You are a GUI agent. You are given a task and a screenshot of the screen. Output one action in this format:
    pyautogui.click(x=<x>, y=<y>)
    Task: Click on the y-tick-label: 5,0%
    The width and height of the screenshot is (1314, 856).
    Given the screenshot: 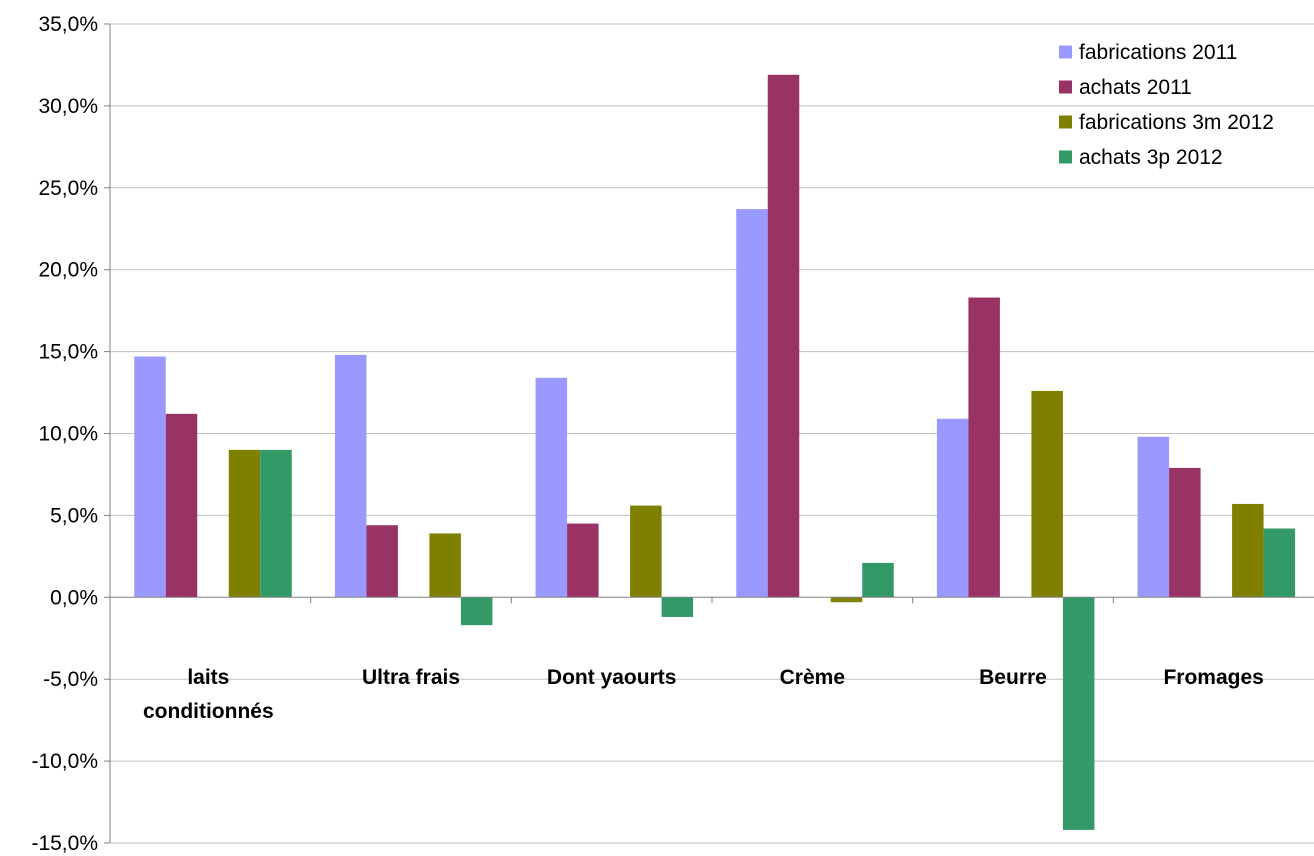 What is the action you would take?
    pyautogui.click(x=74, y=515)
    